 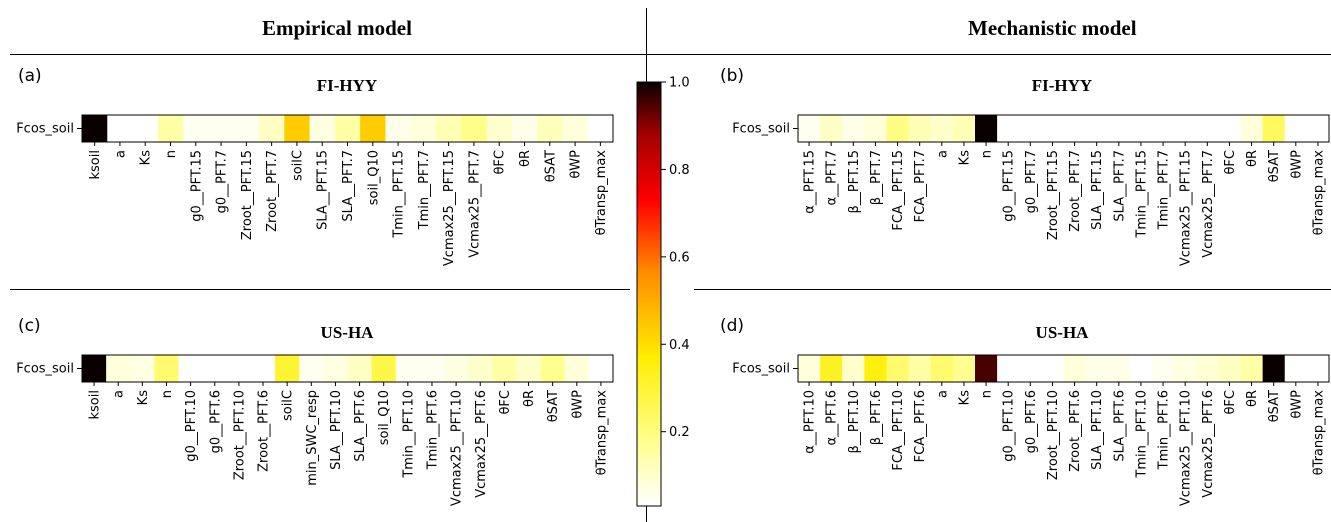 I want to click on x-tick-label-d-8: n, so click(x=987, y=394).